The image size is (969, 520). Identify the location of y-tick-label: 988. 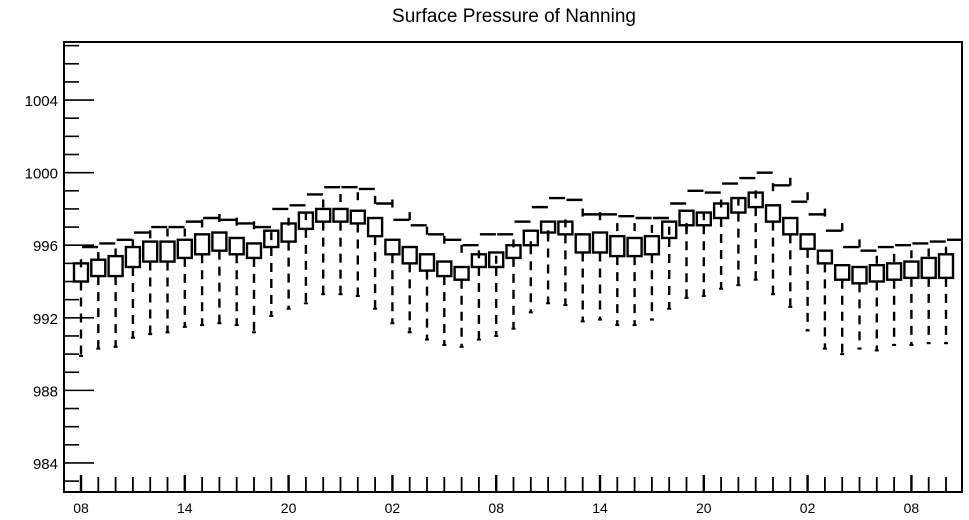
(45, 391).